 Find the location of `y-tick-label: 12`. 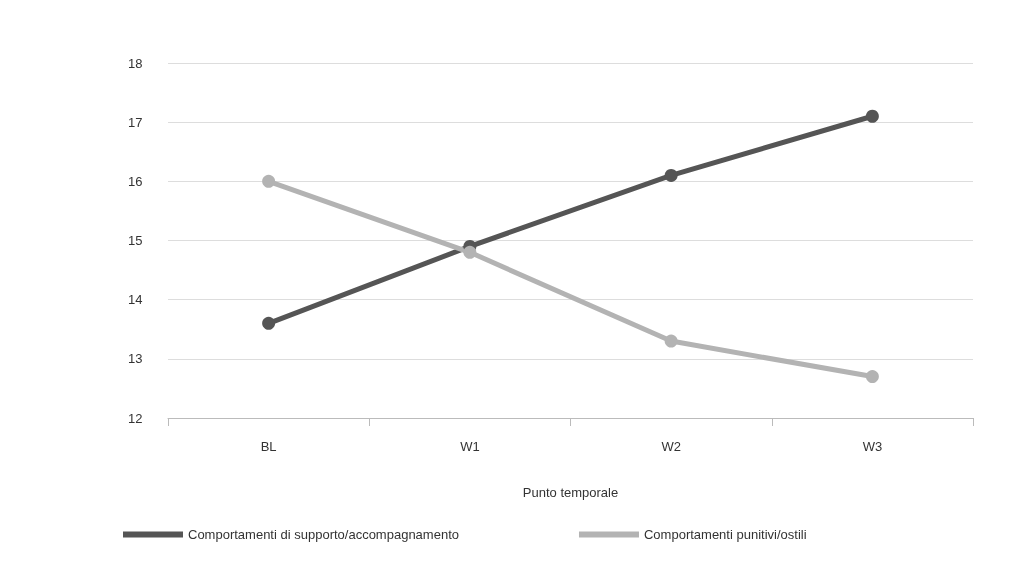

y-tick-label: 12 is located at coordinates (135, 418).